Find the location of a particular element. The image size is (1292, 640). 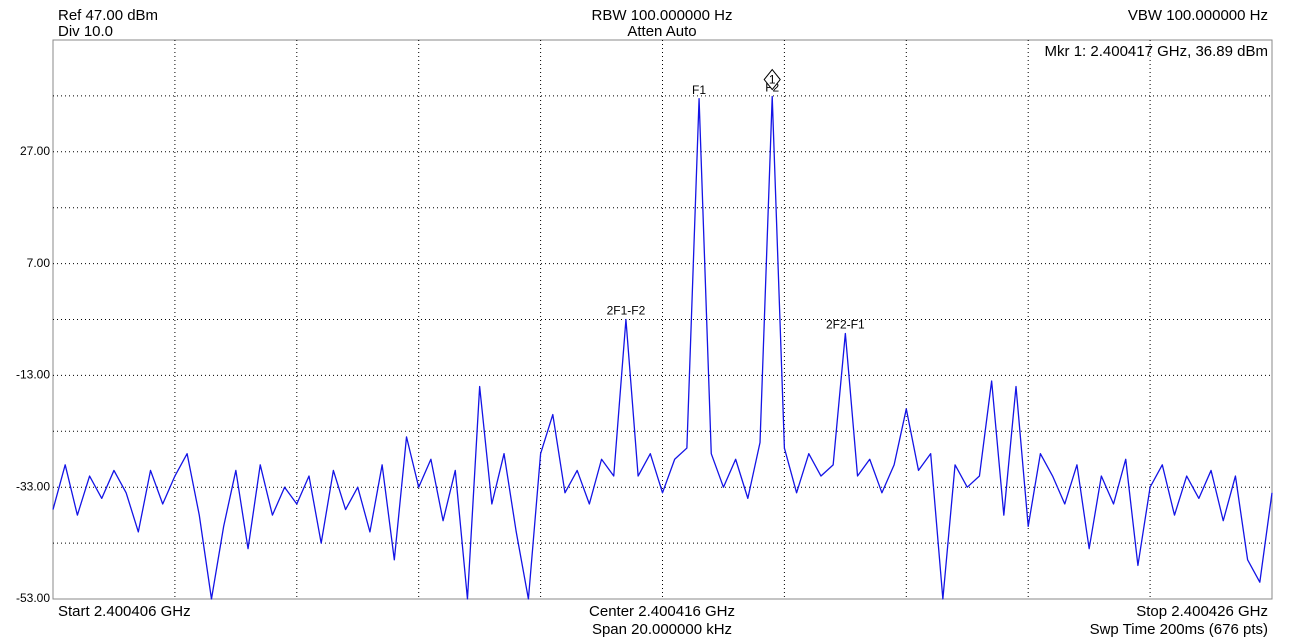

peak-label: 2F2-F1 is located at coordinates (845, 325).